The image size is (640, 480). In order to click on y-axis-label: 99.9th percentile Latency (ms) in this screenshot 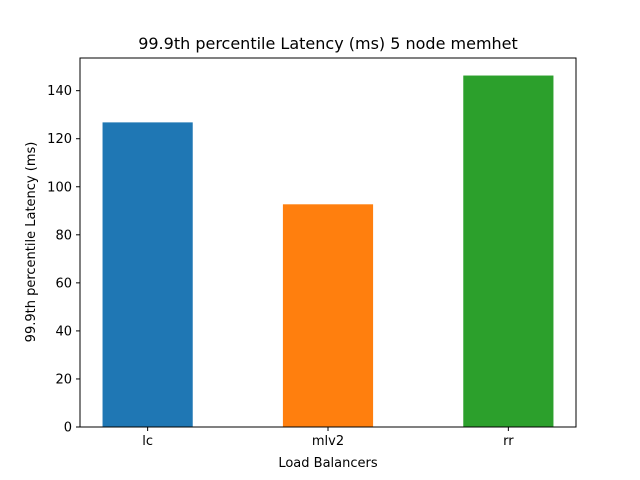, I will do `click(31, 242)`.